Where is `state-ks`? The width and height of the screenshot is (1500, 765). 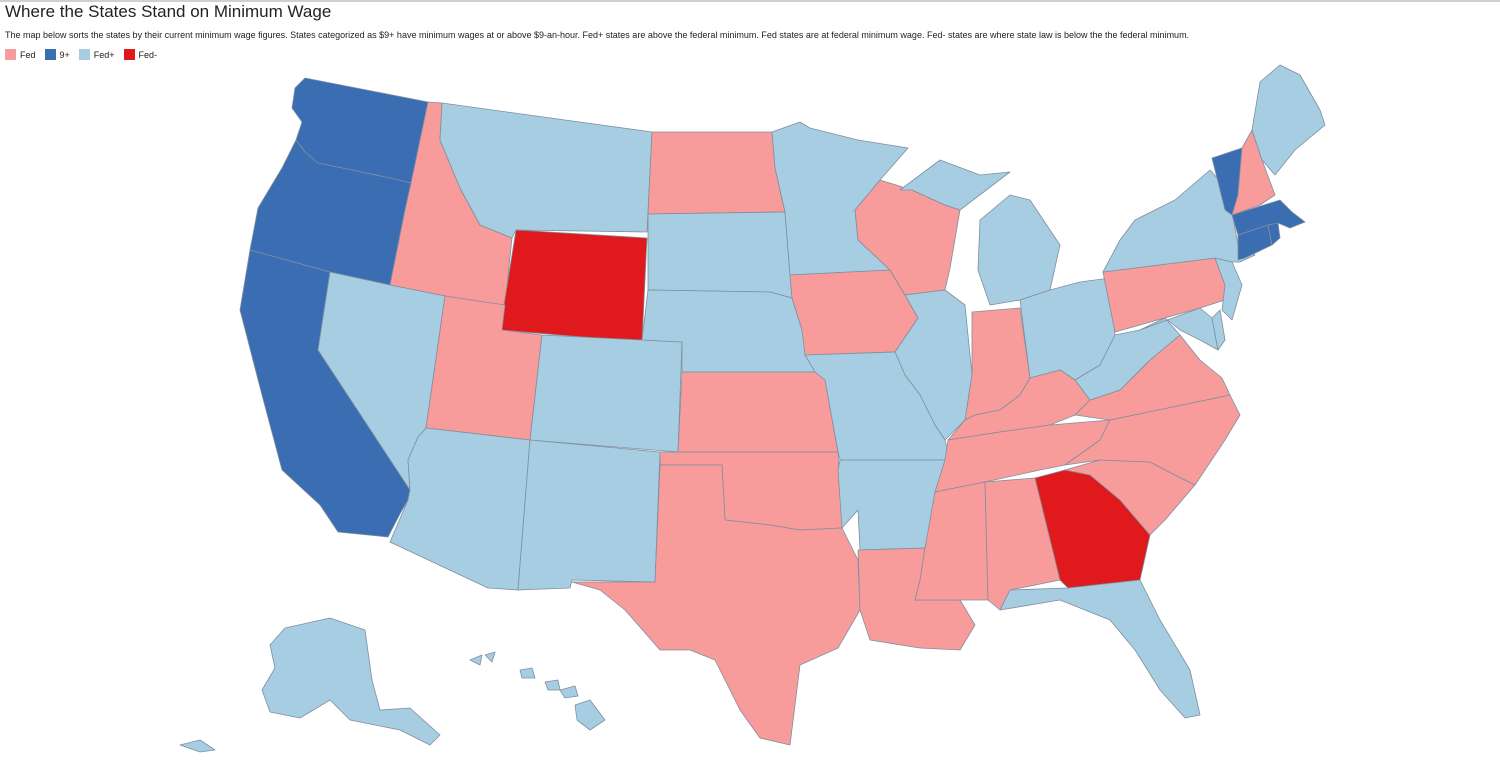 state-ks is located at coordinates (758, 412).